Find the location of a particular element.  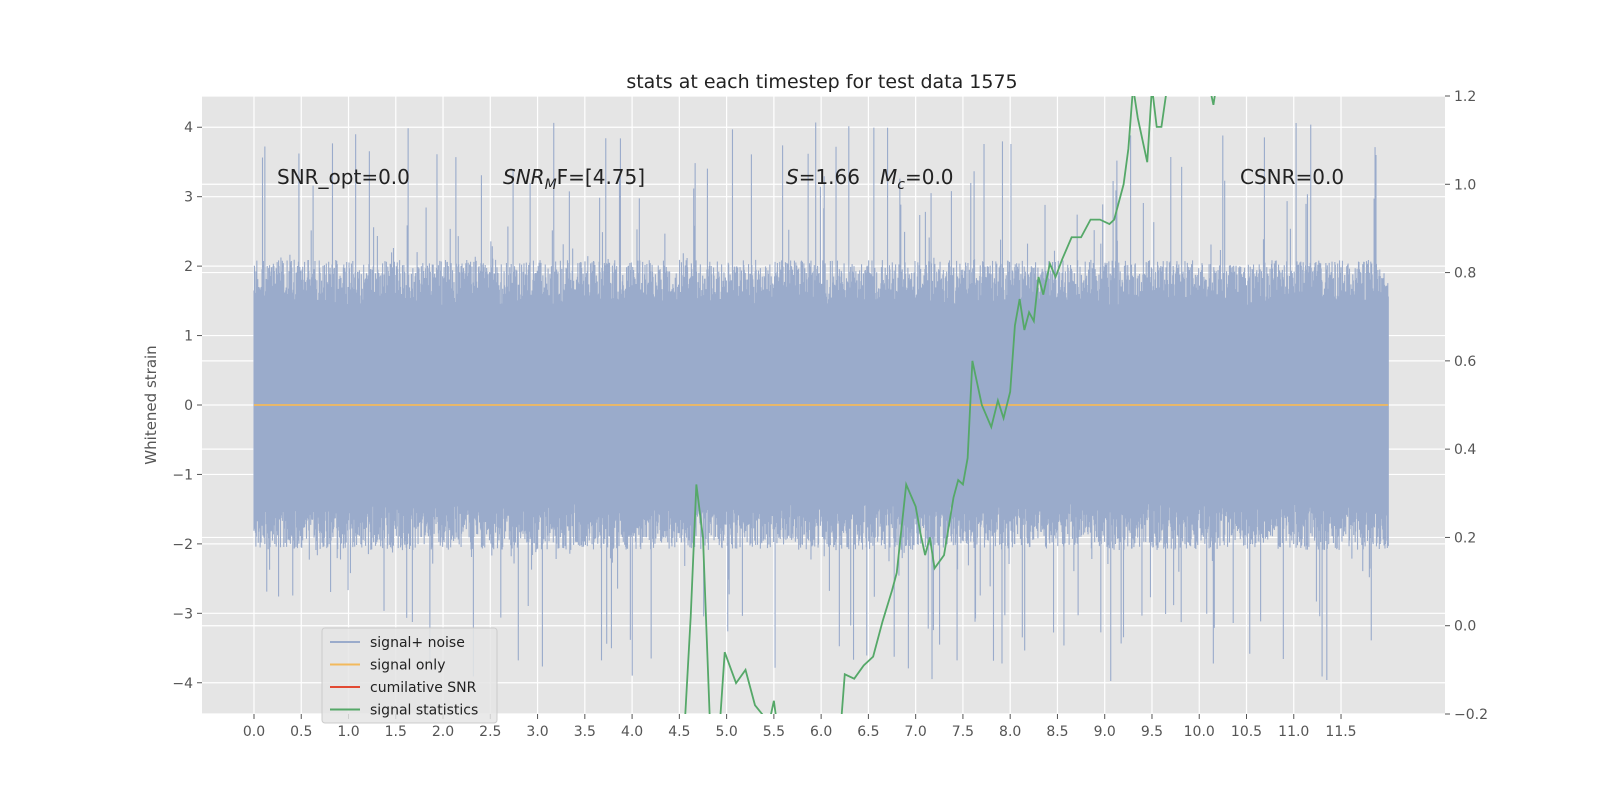

x-tick-label-7: 3.5 is located at coordinates (585, 732).